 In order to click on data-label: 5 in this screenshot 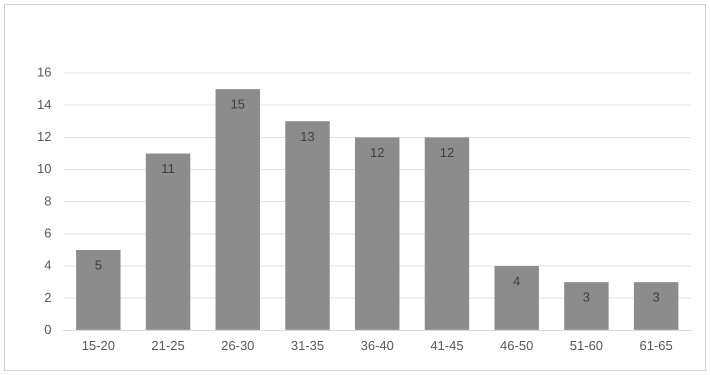, I will do `click(98, 265)`.